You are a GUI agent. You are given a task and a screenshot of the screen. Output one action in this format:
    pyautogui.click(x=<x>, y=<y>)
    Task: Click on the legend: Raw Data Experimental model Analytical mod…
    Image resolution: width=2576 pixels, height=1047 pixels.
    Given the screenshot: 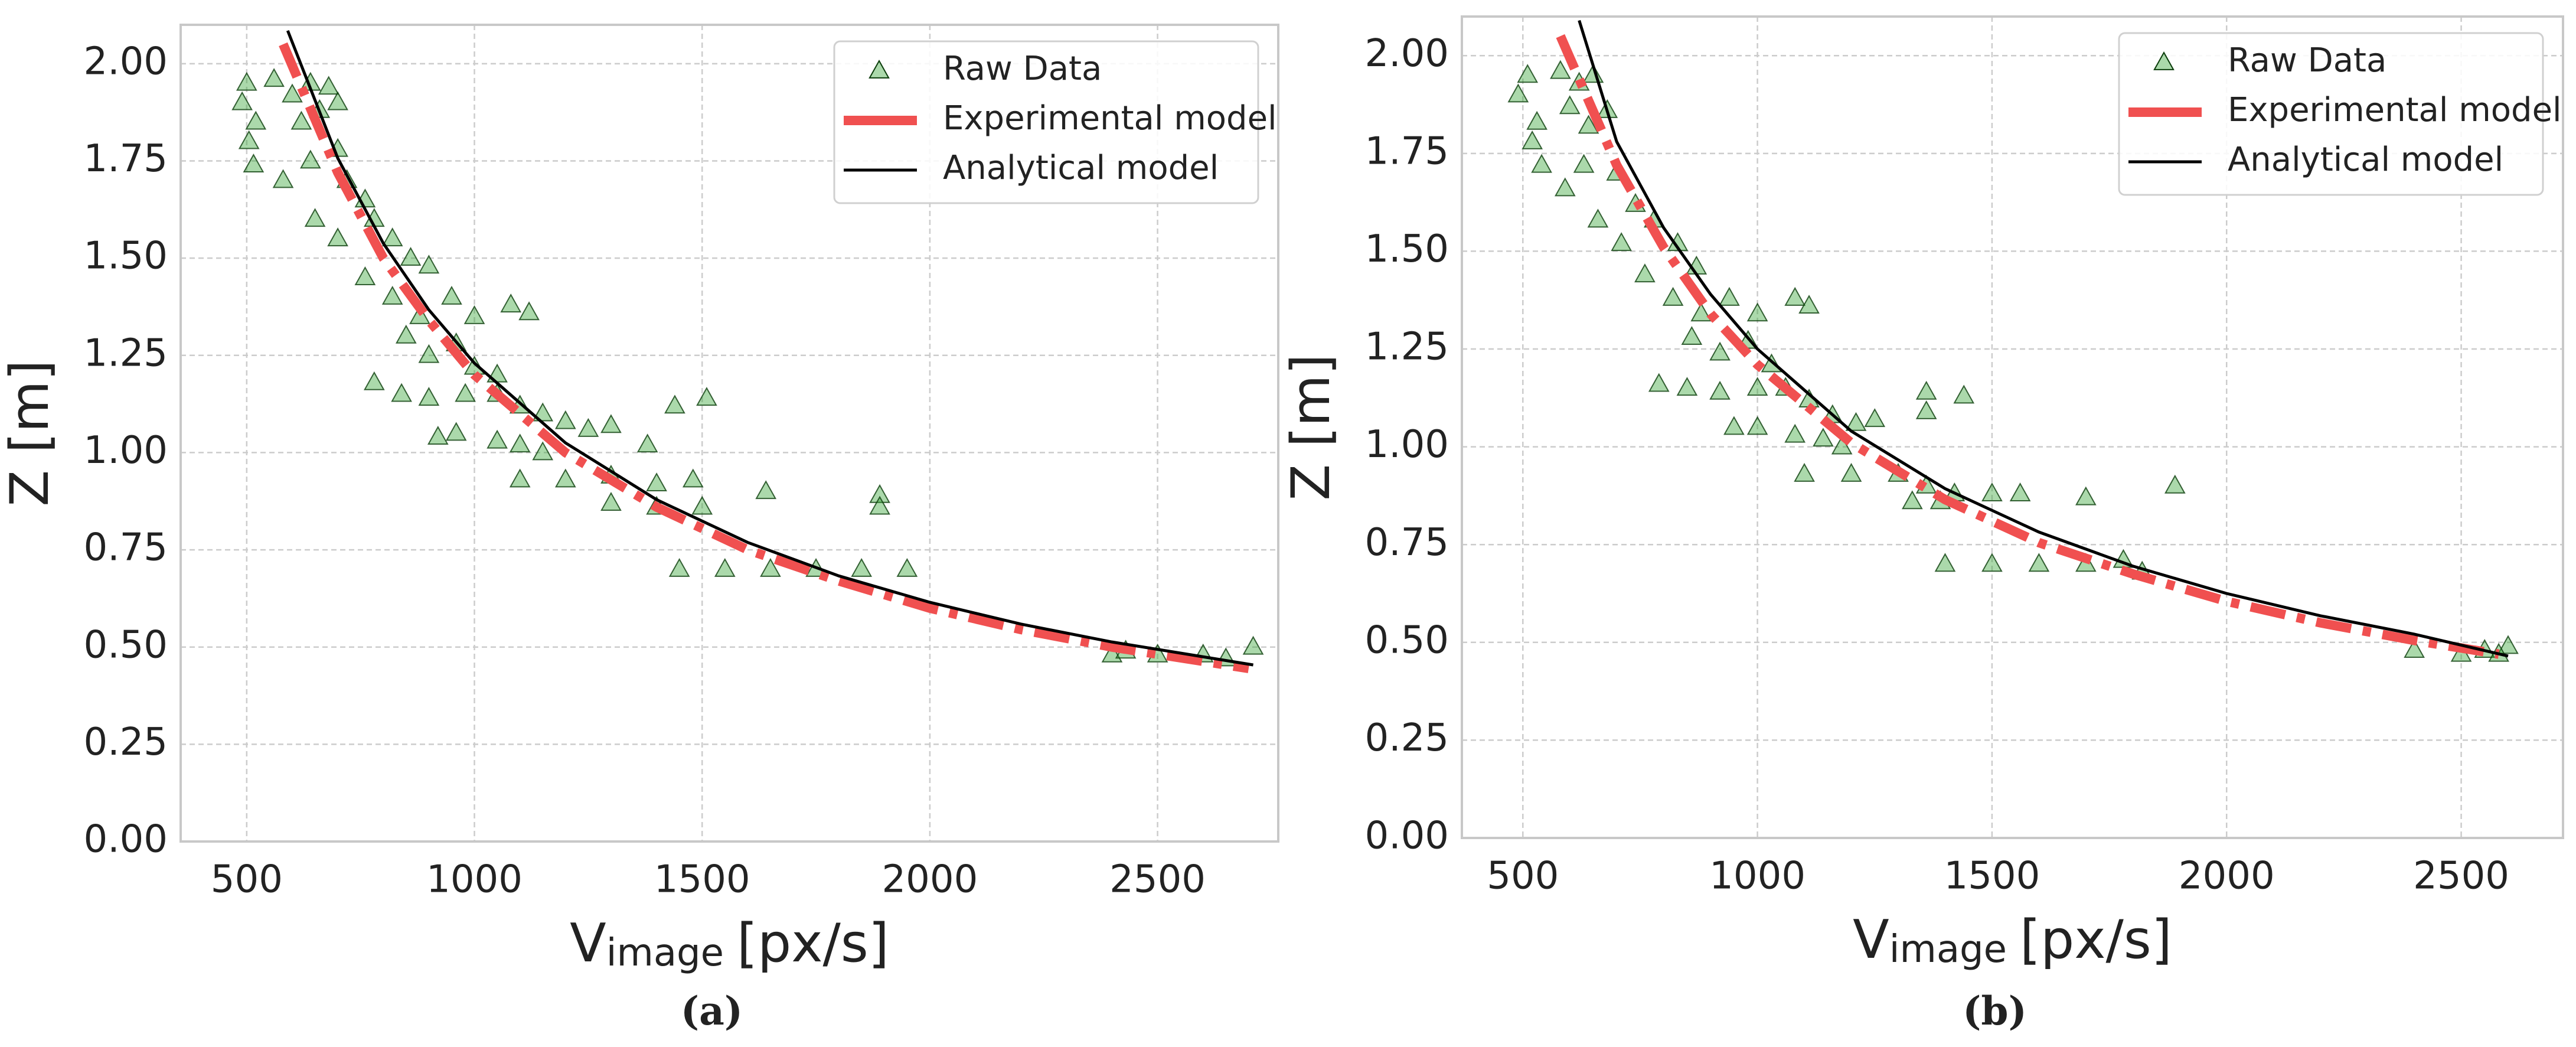 What is the action you would take?
    pyautogui.click(x=2340, y=114)
    